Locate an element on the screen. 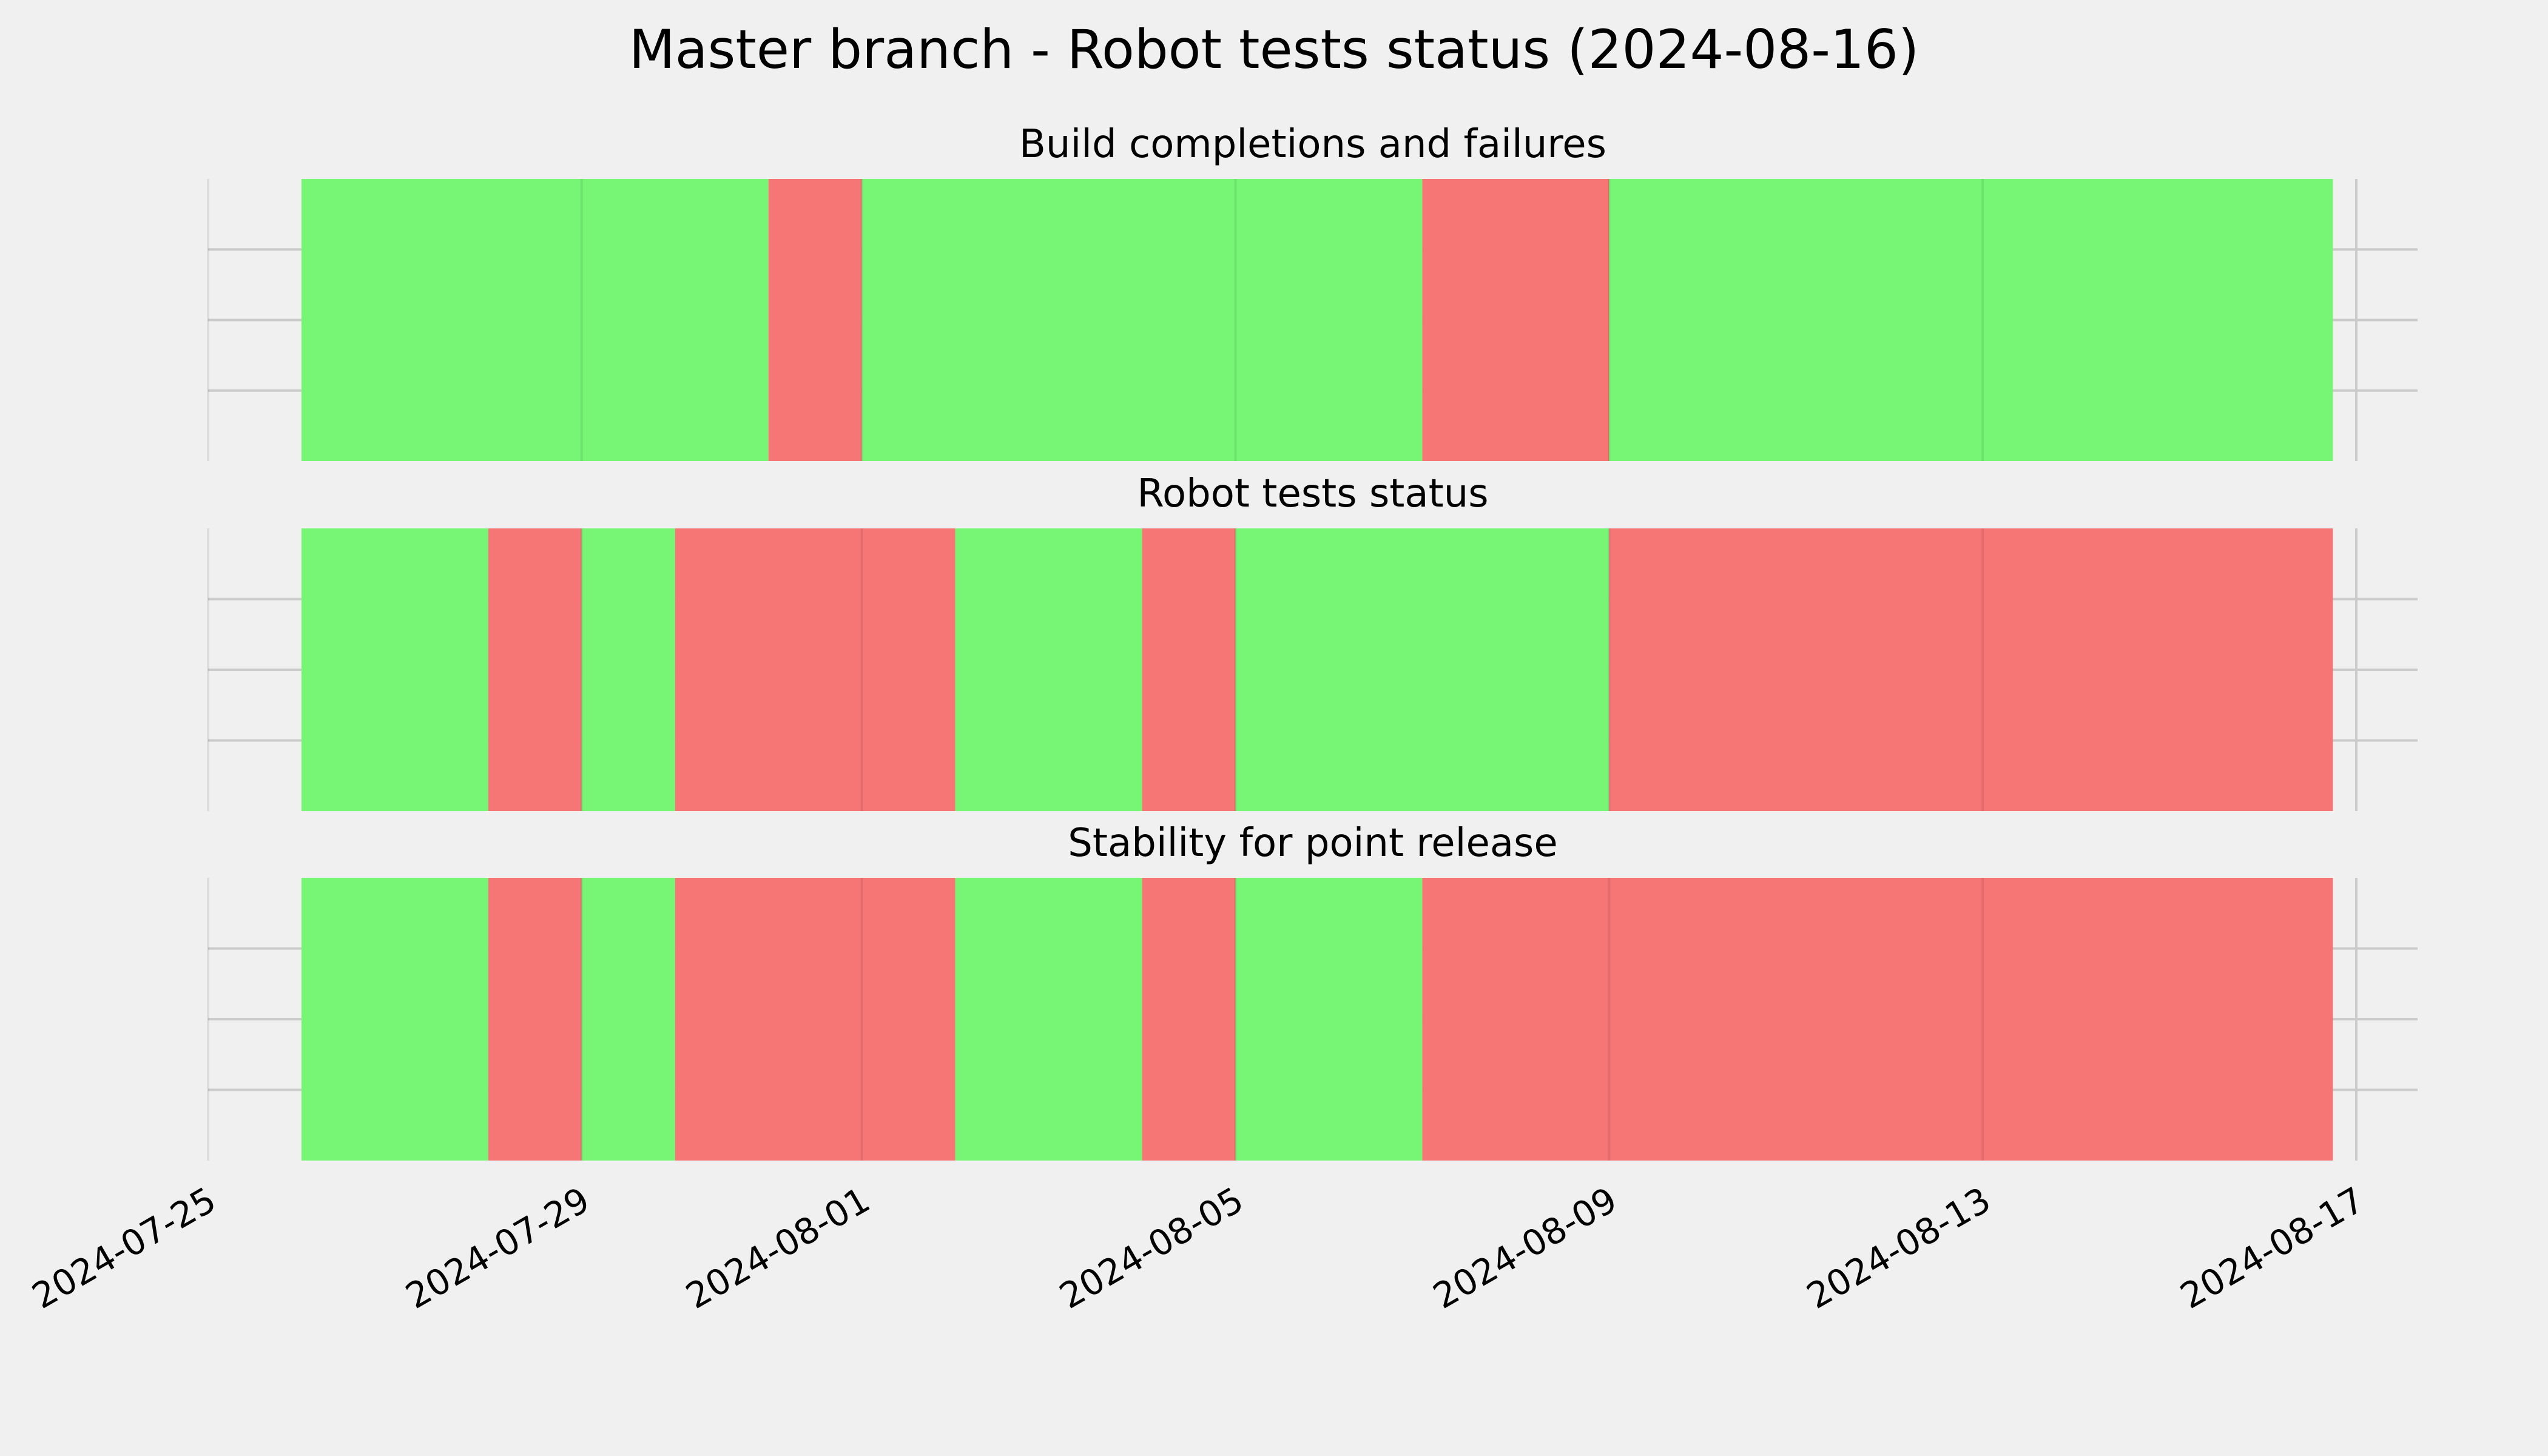  x-tick-label: 2024-08-01 is located at coordinates (778, 1247).